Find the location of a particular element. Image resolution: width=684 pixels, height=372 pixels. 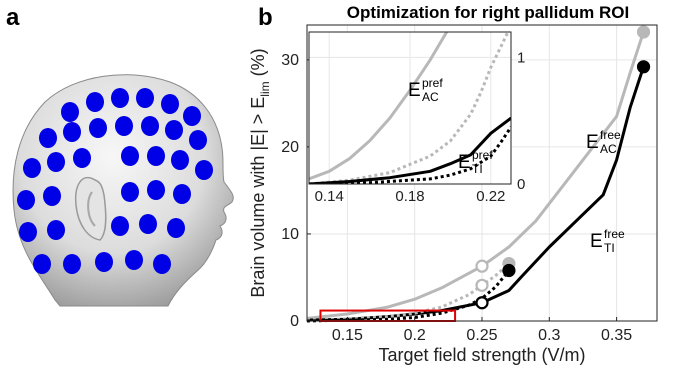

inset-x-tick-label: 0.14 is located at coordinates (329, 196).